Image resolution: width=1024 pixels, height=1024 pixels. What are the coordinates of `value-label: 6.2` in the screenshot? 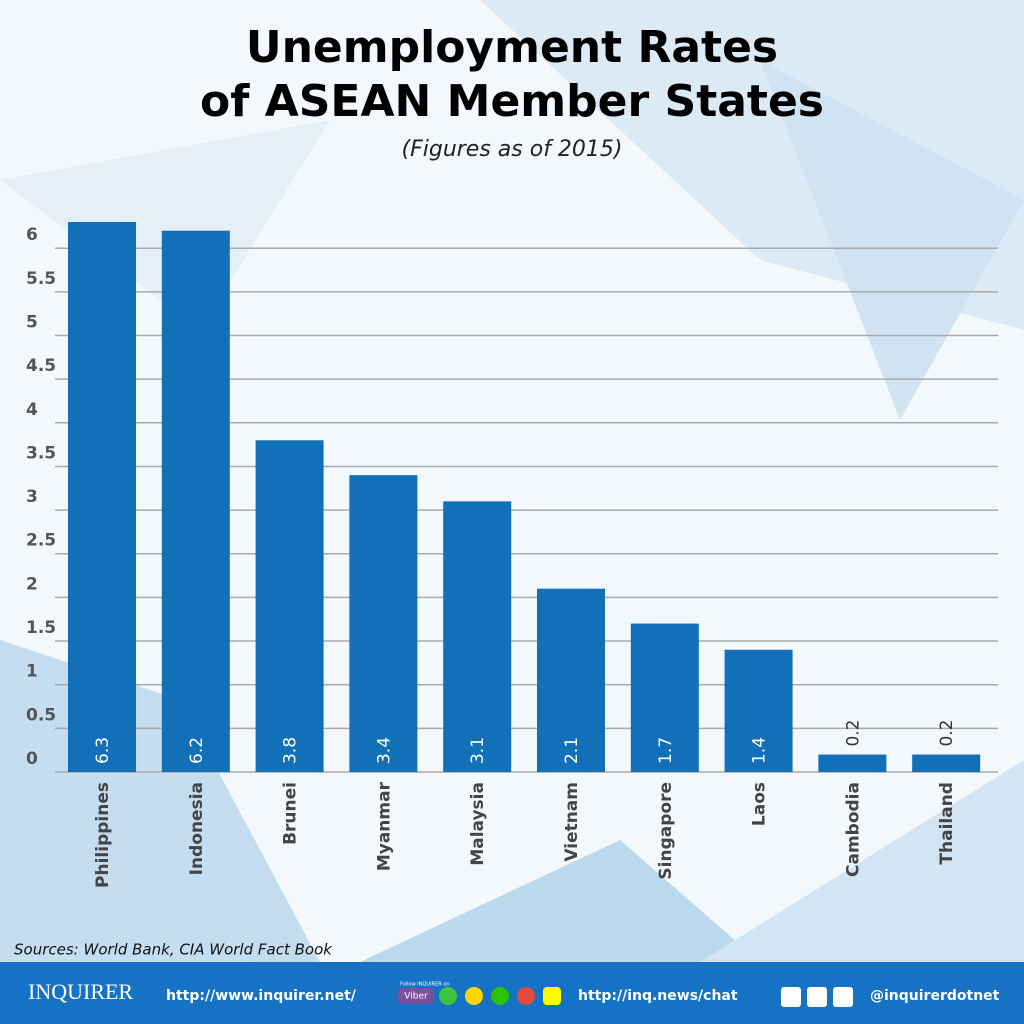 It's located at (197, 750).